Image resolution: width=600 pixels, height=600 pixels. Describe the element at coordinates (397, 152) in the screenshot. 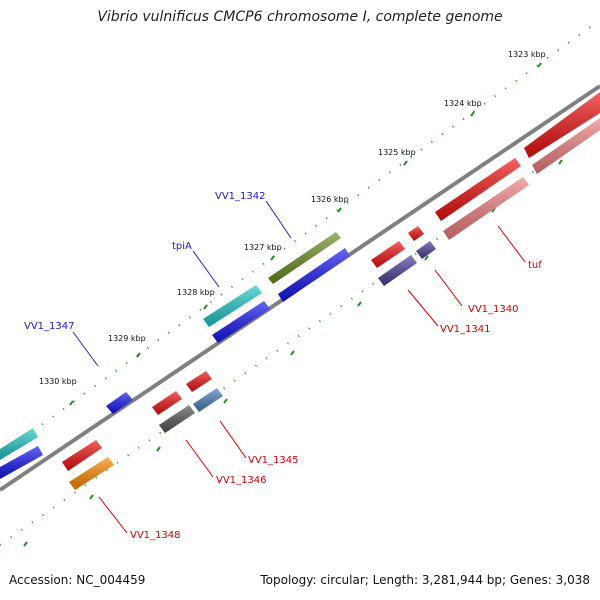

I see `tick-label: 1325 kbp` at that location.